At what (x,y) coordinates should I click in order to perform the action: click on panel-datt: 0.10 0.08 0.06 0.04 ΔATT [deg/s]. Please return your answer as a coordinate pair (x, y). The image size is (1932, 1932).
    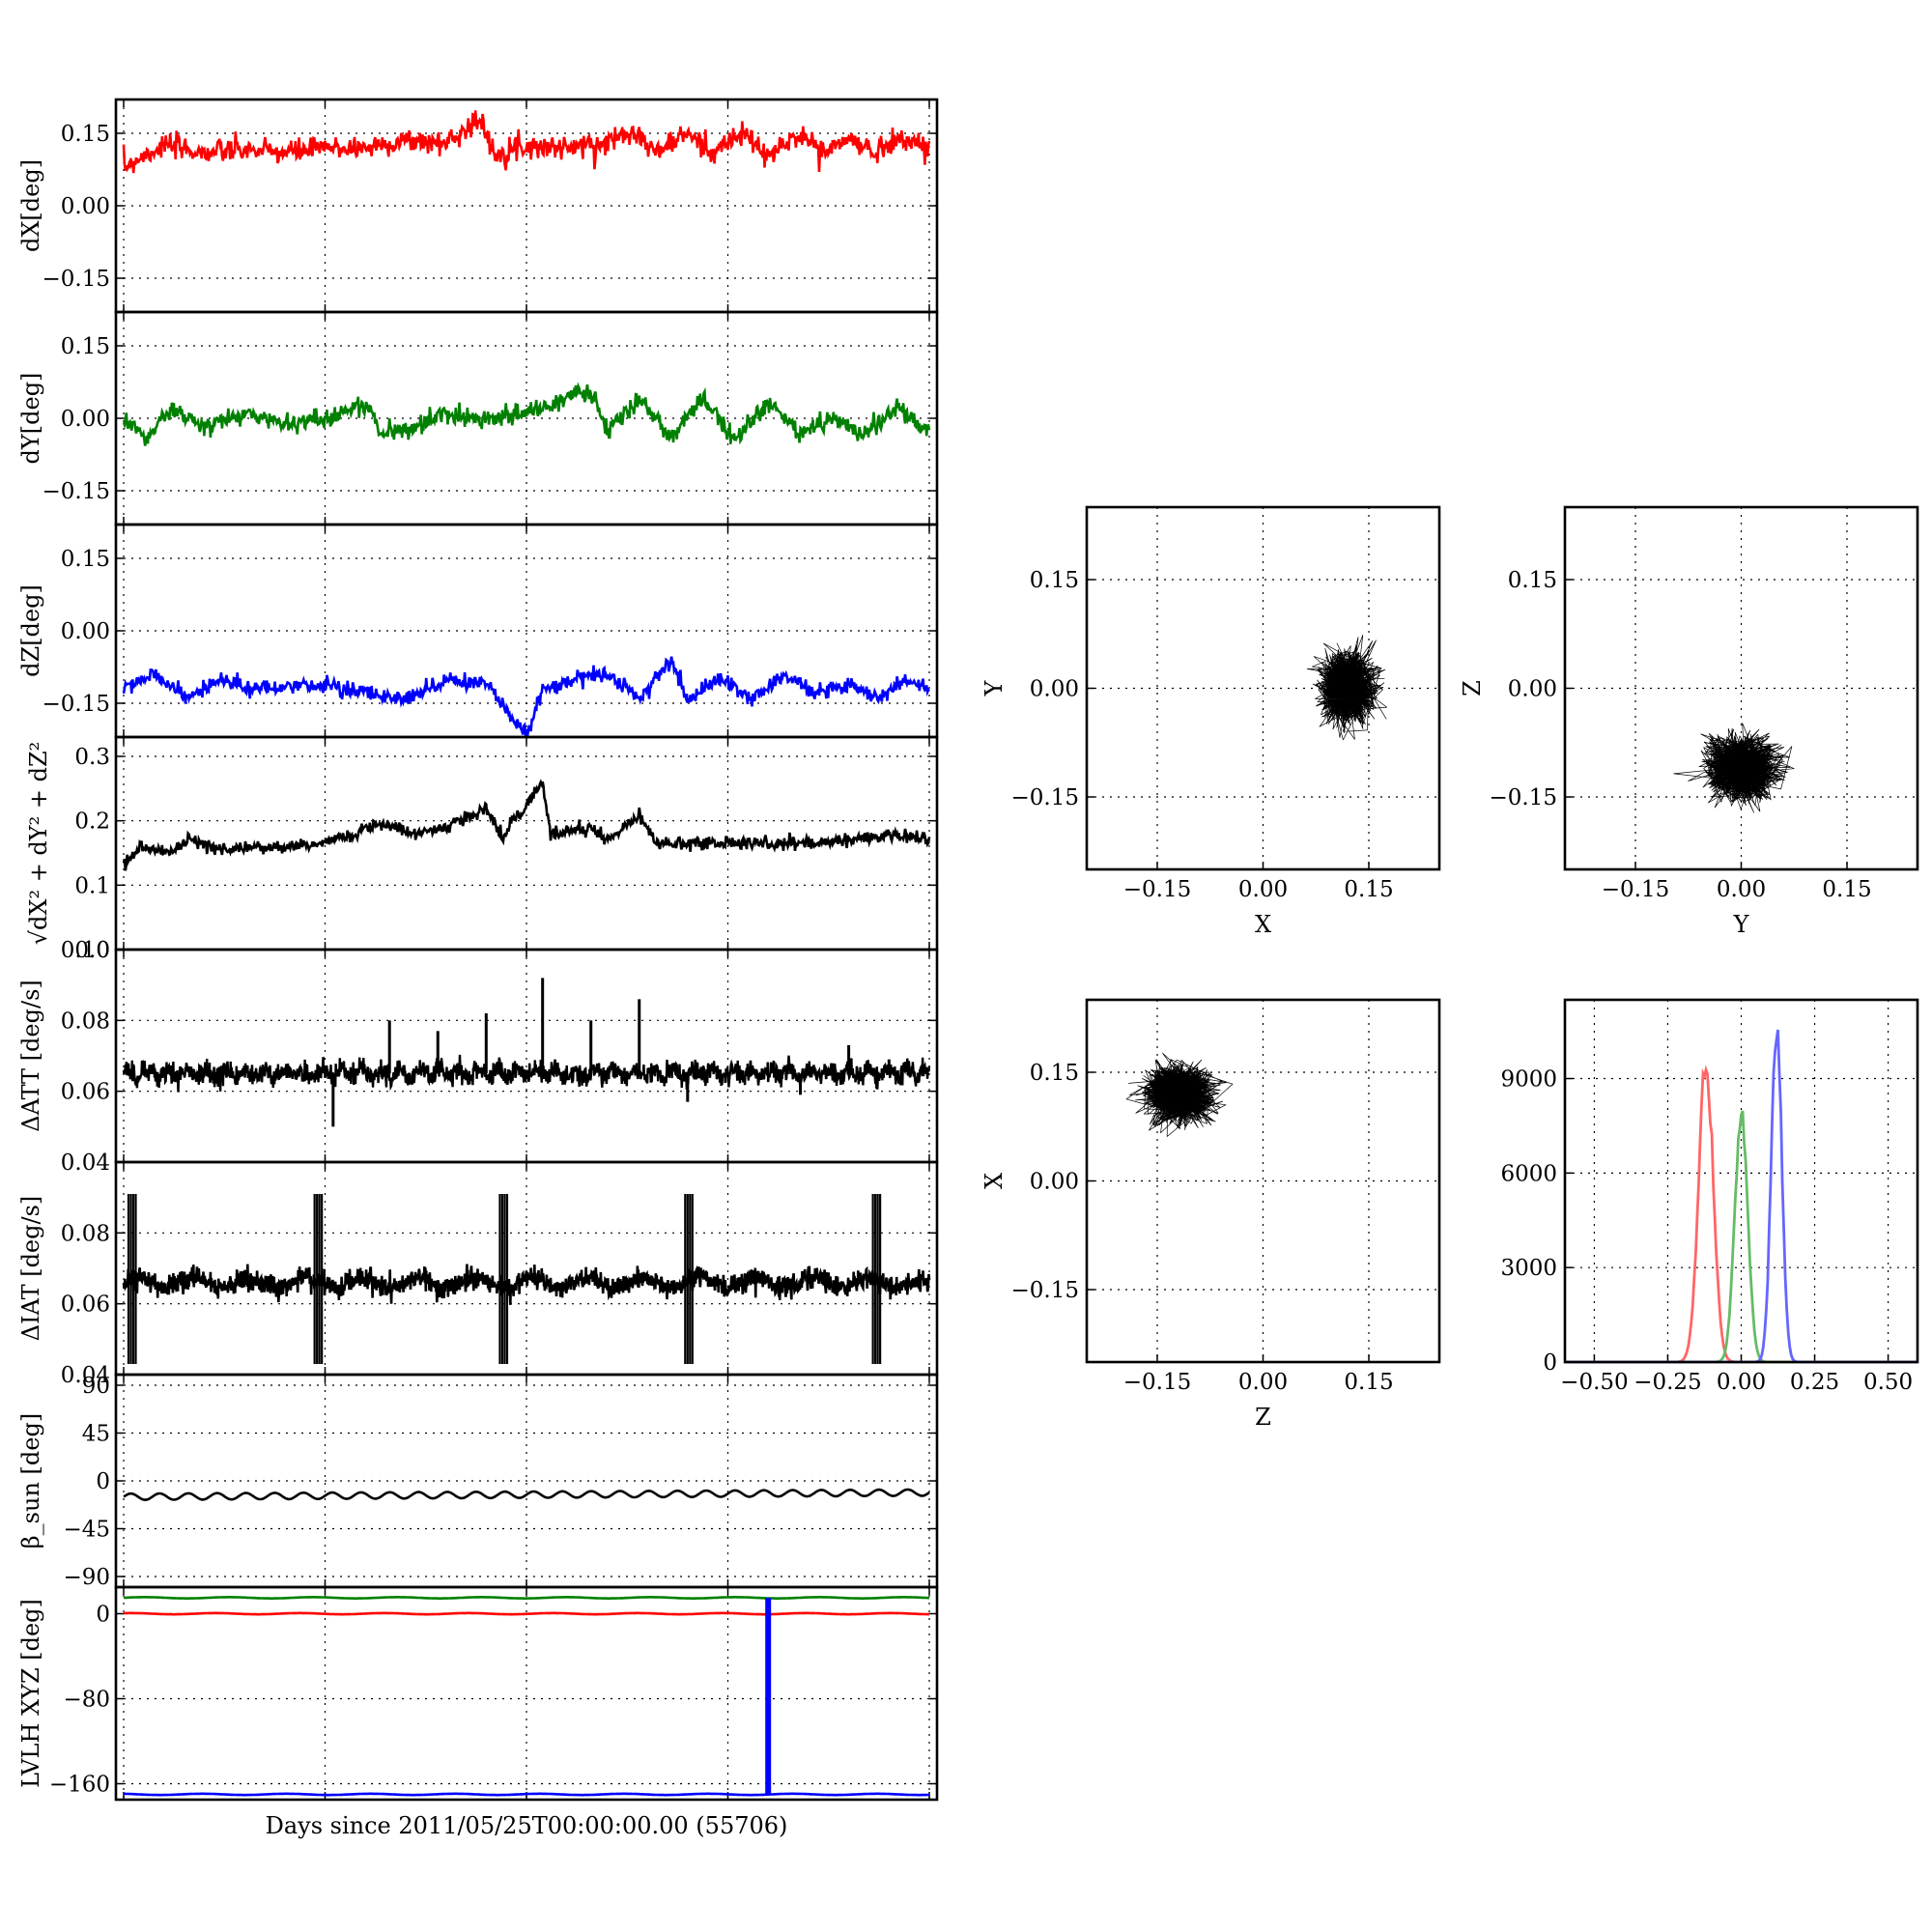
    Looking at the image, I should click on (478, 1057).